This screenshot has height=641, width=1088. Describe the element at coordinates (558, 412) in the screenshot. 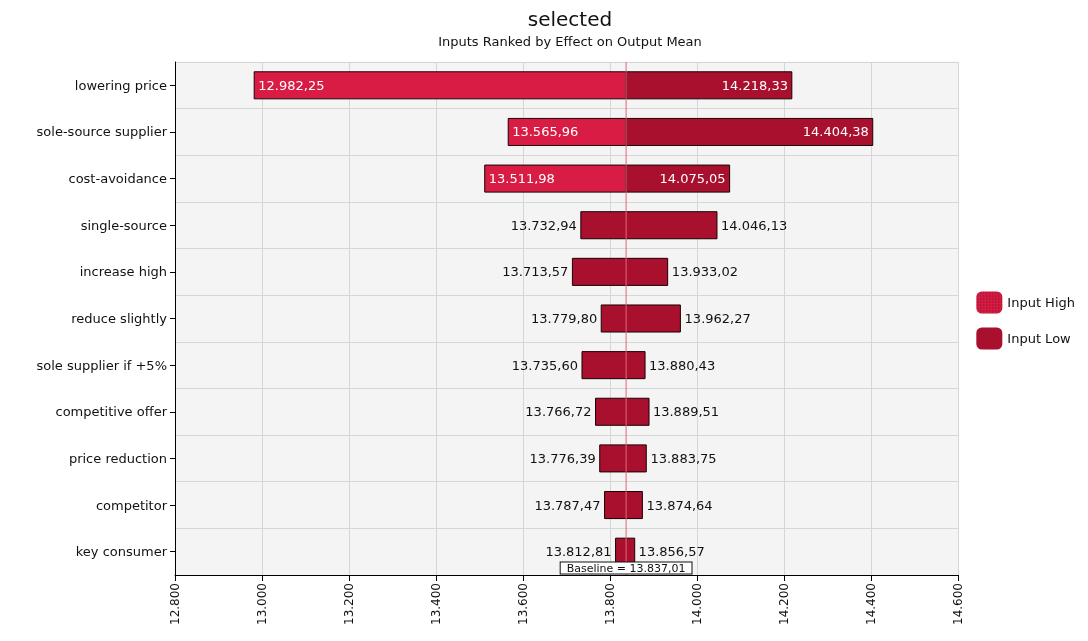

I see `annotation: 13.766,72` at that location.